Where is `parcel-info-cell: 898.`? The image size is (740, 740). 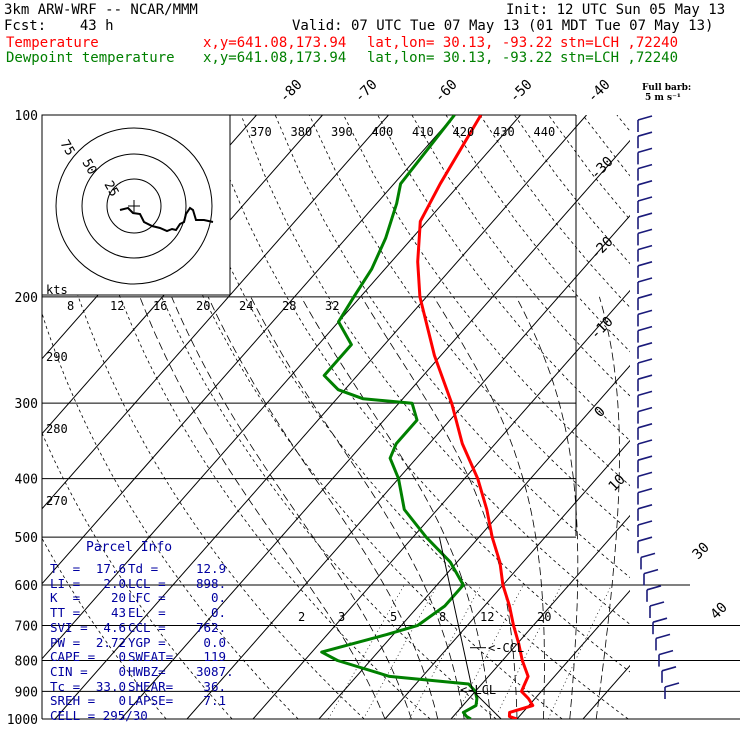
parcel-info-cell: 898. is located at coordinates (211, 583).